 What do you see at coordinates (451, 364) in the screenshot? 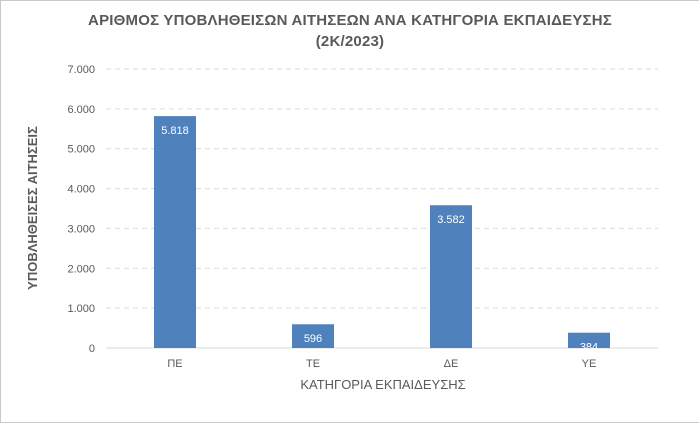
I see `x-tick-label: ΔΕ` at bounding box center [451, 364].